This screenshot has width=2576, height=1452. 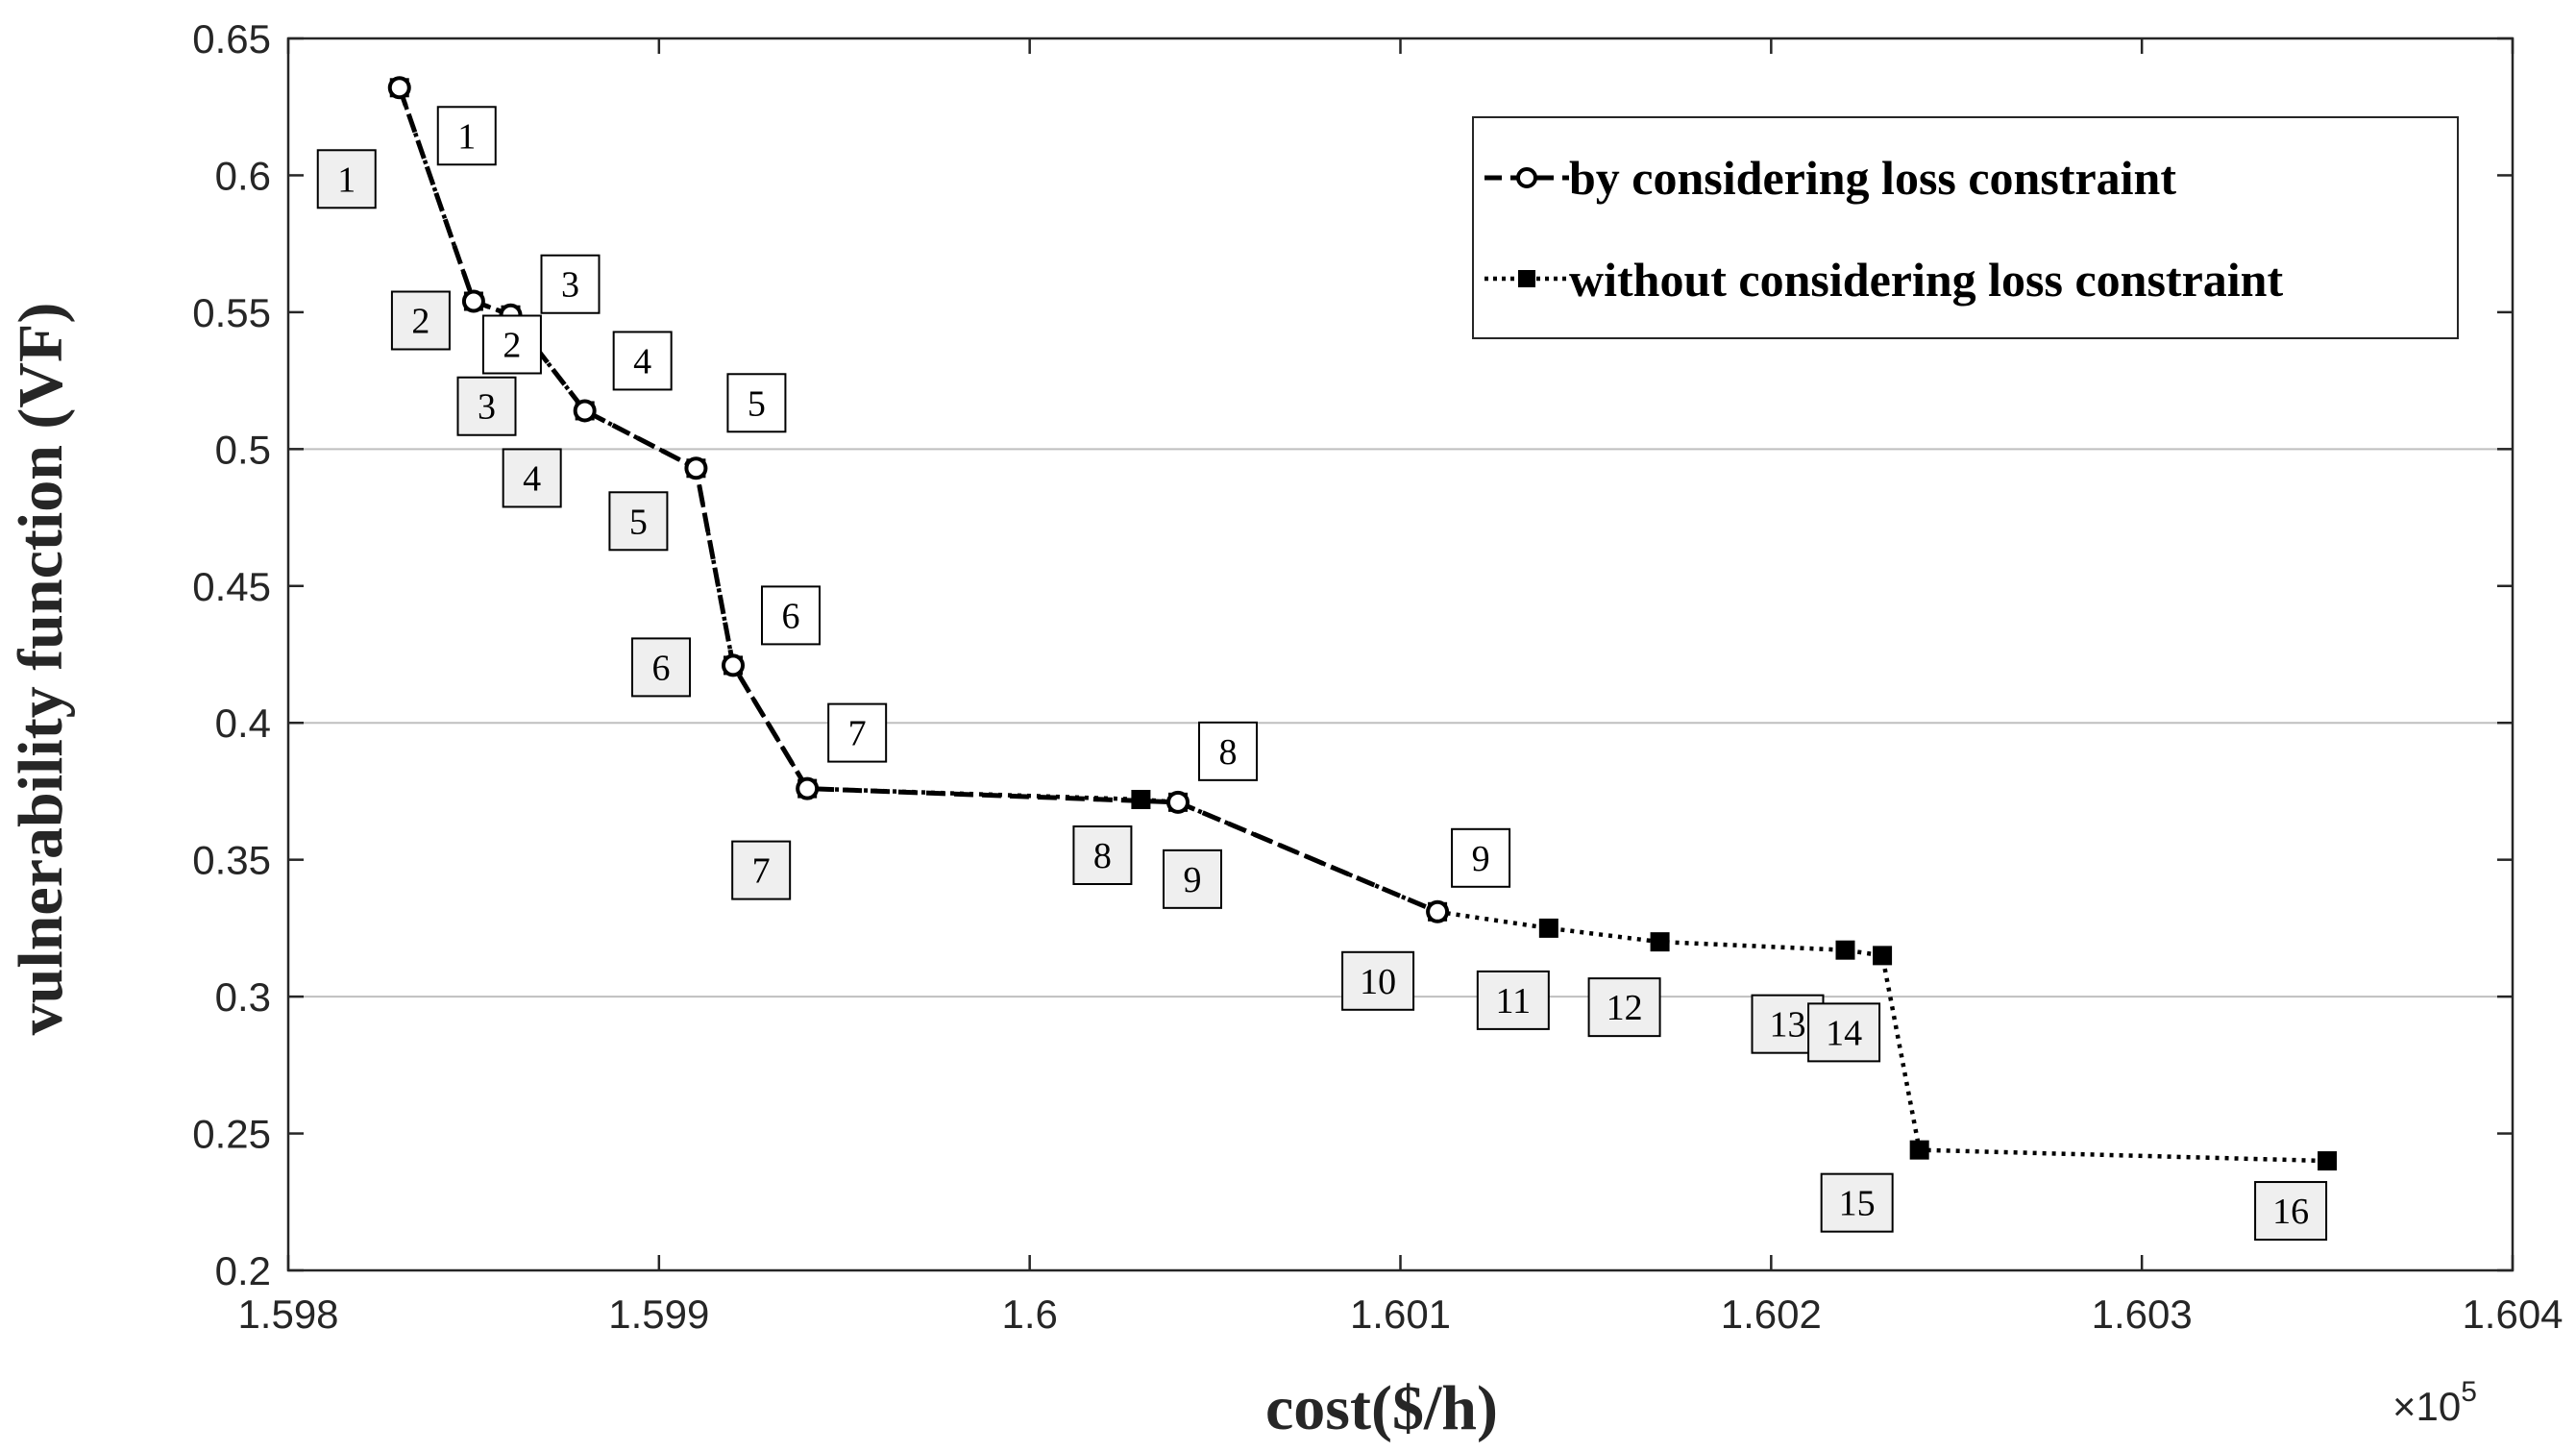 I want to click on label-with-loss-2-text: 2, so click(x=512, y=345).